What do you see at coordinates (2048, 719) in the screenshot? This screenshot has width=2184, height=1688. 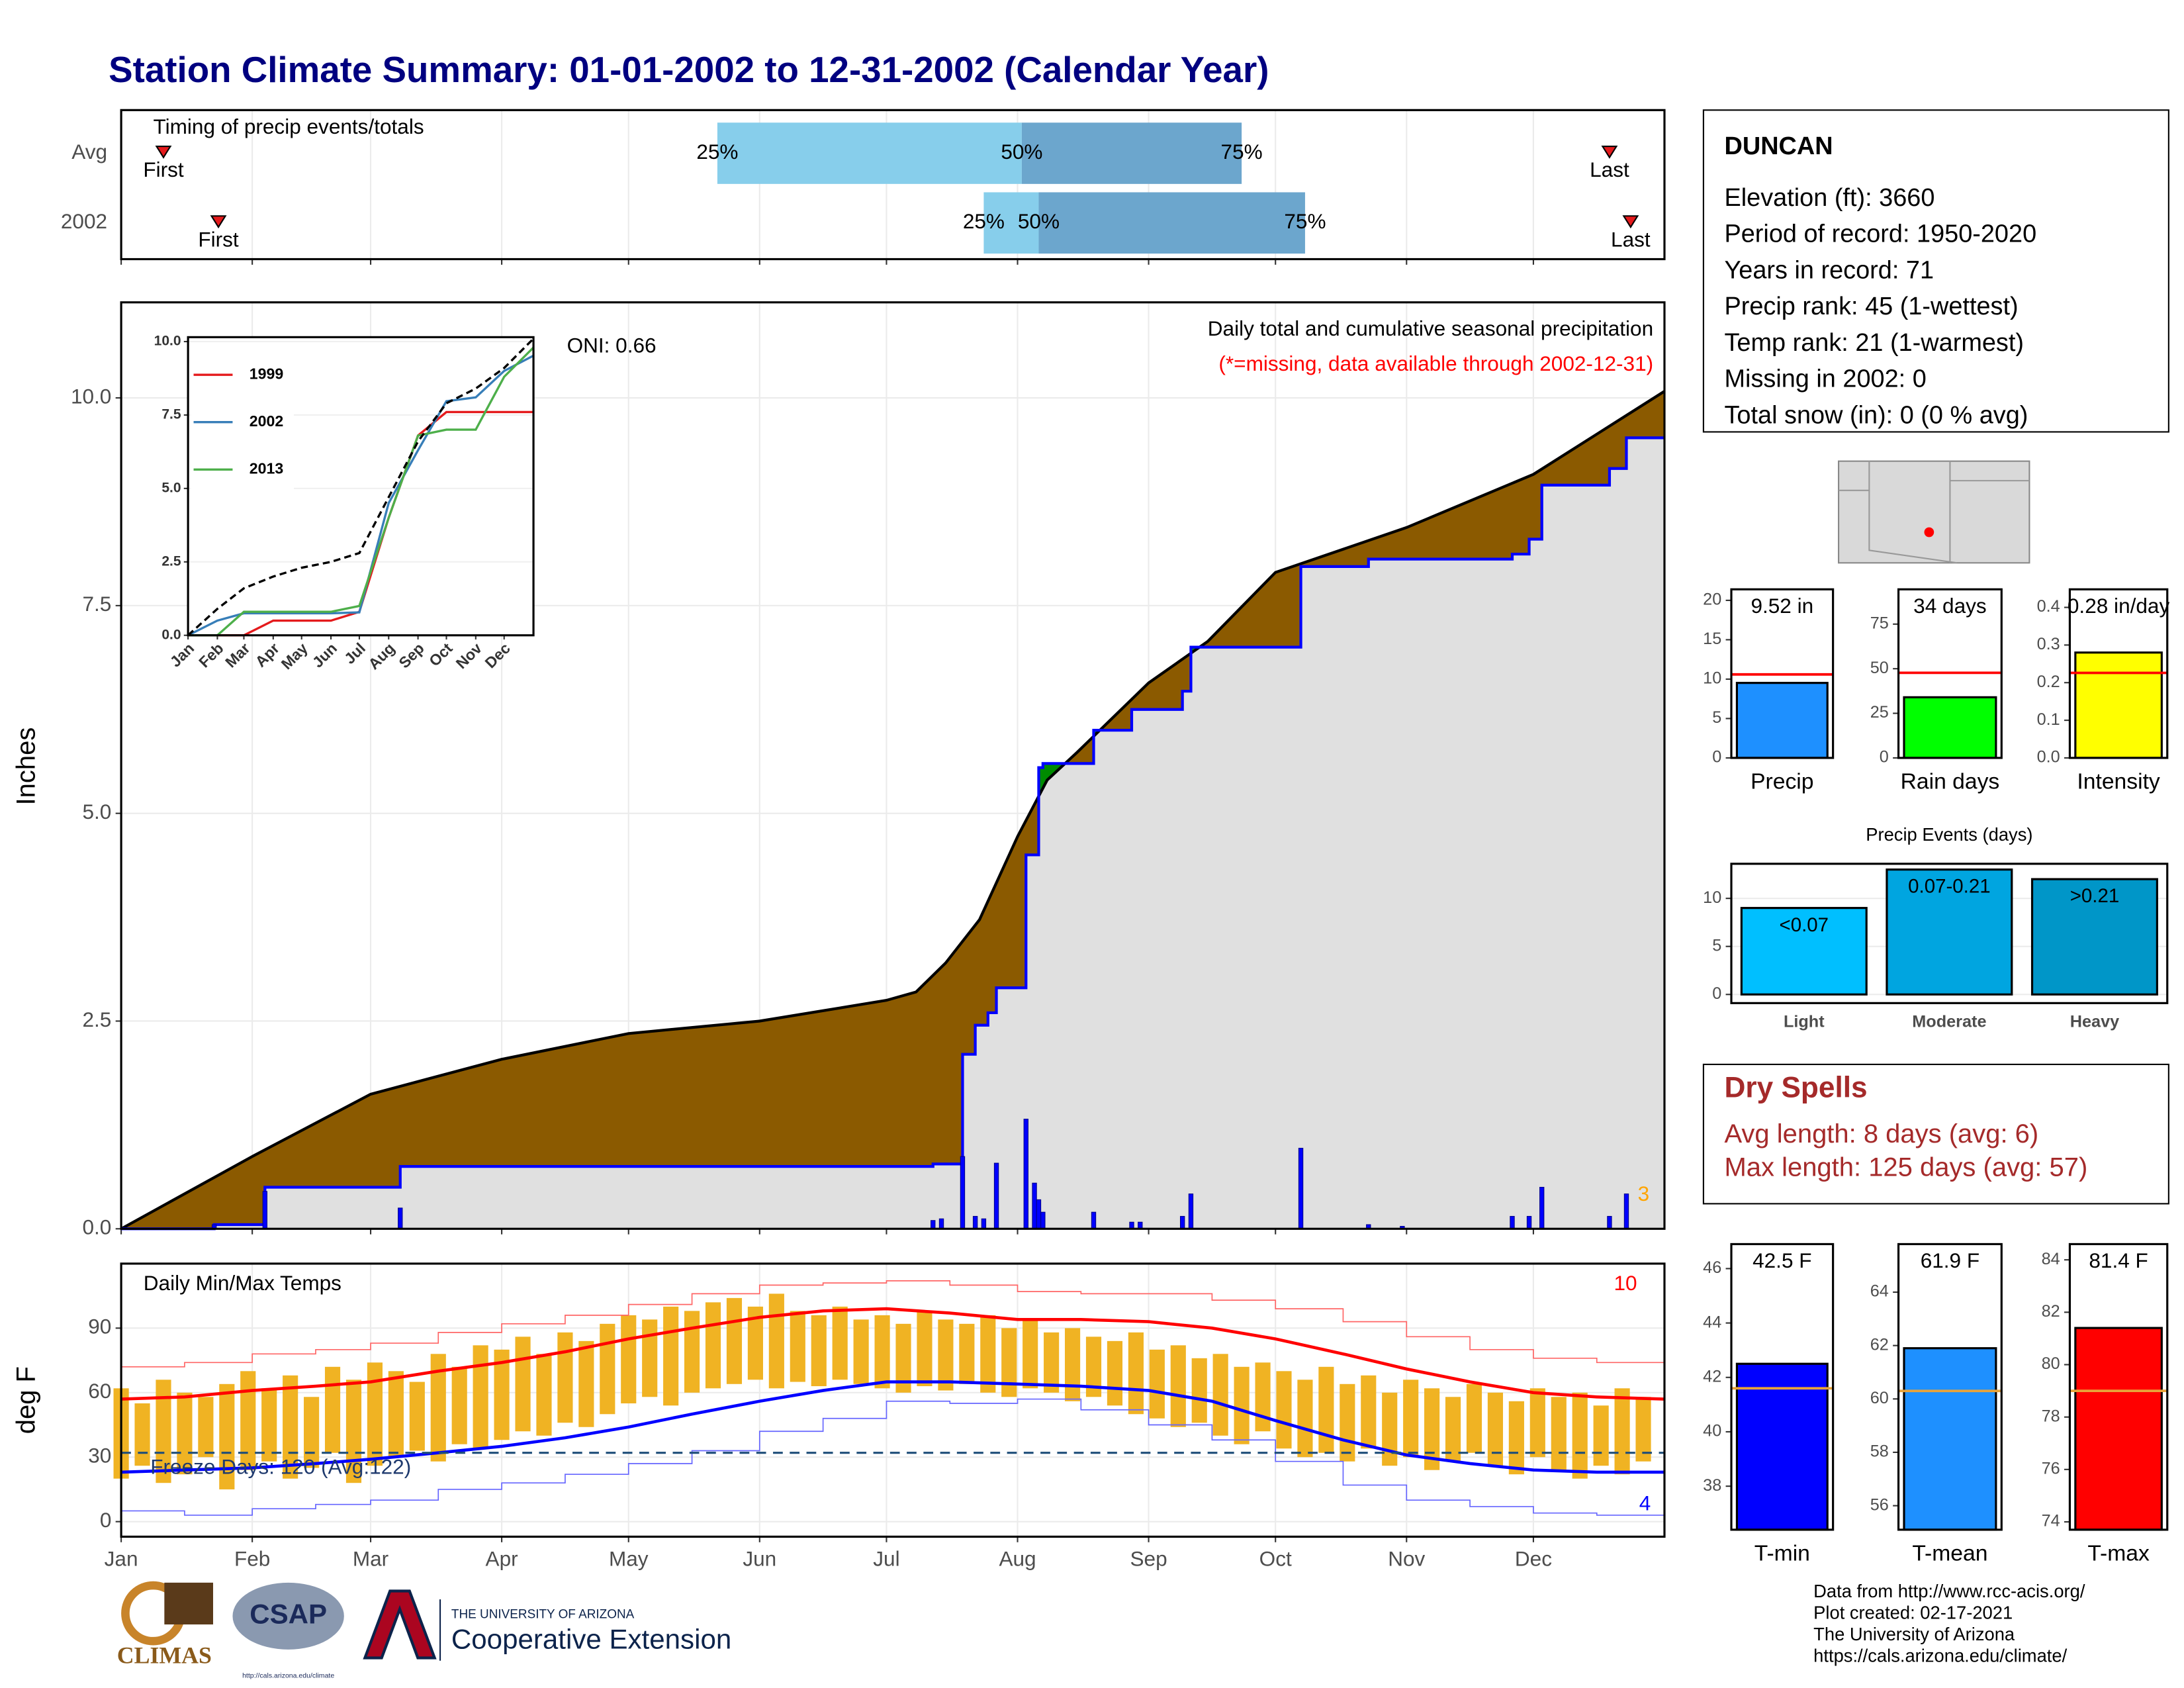 I see `y-tick-label: 0.1` at bounding box center [2048, 719].